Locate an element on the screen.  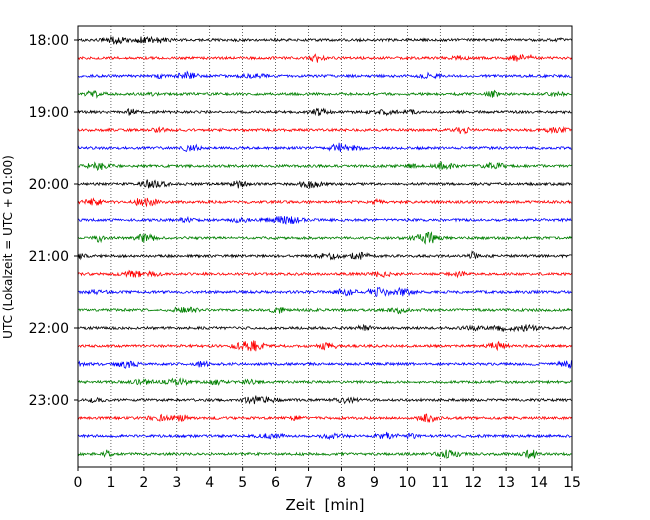
x-tick-label: 4 is located at coordinates (209, 483).